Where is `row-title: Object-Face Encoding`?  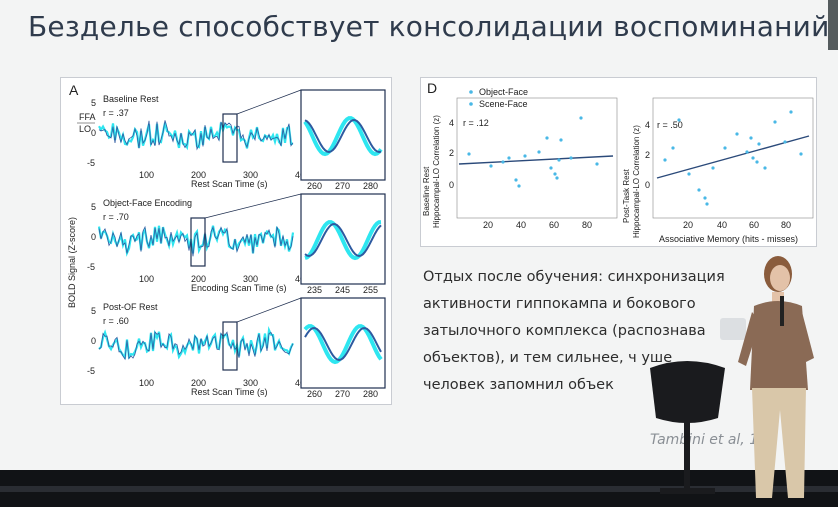
row-title: Object-Face Encoding is located at coordinates (147, 203).